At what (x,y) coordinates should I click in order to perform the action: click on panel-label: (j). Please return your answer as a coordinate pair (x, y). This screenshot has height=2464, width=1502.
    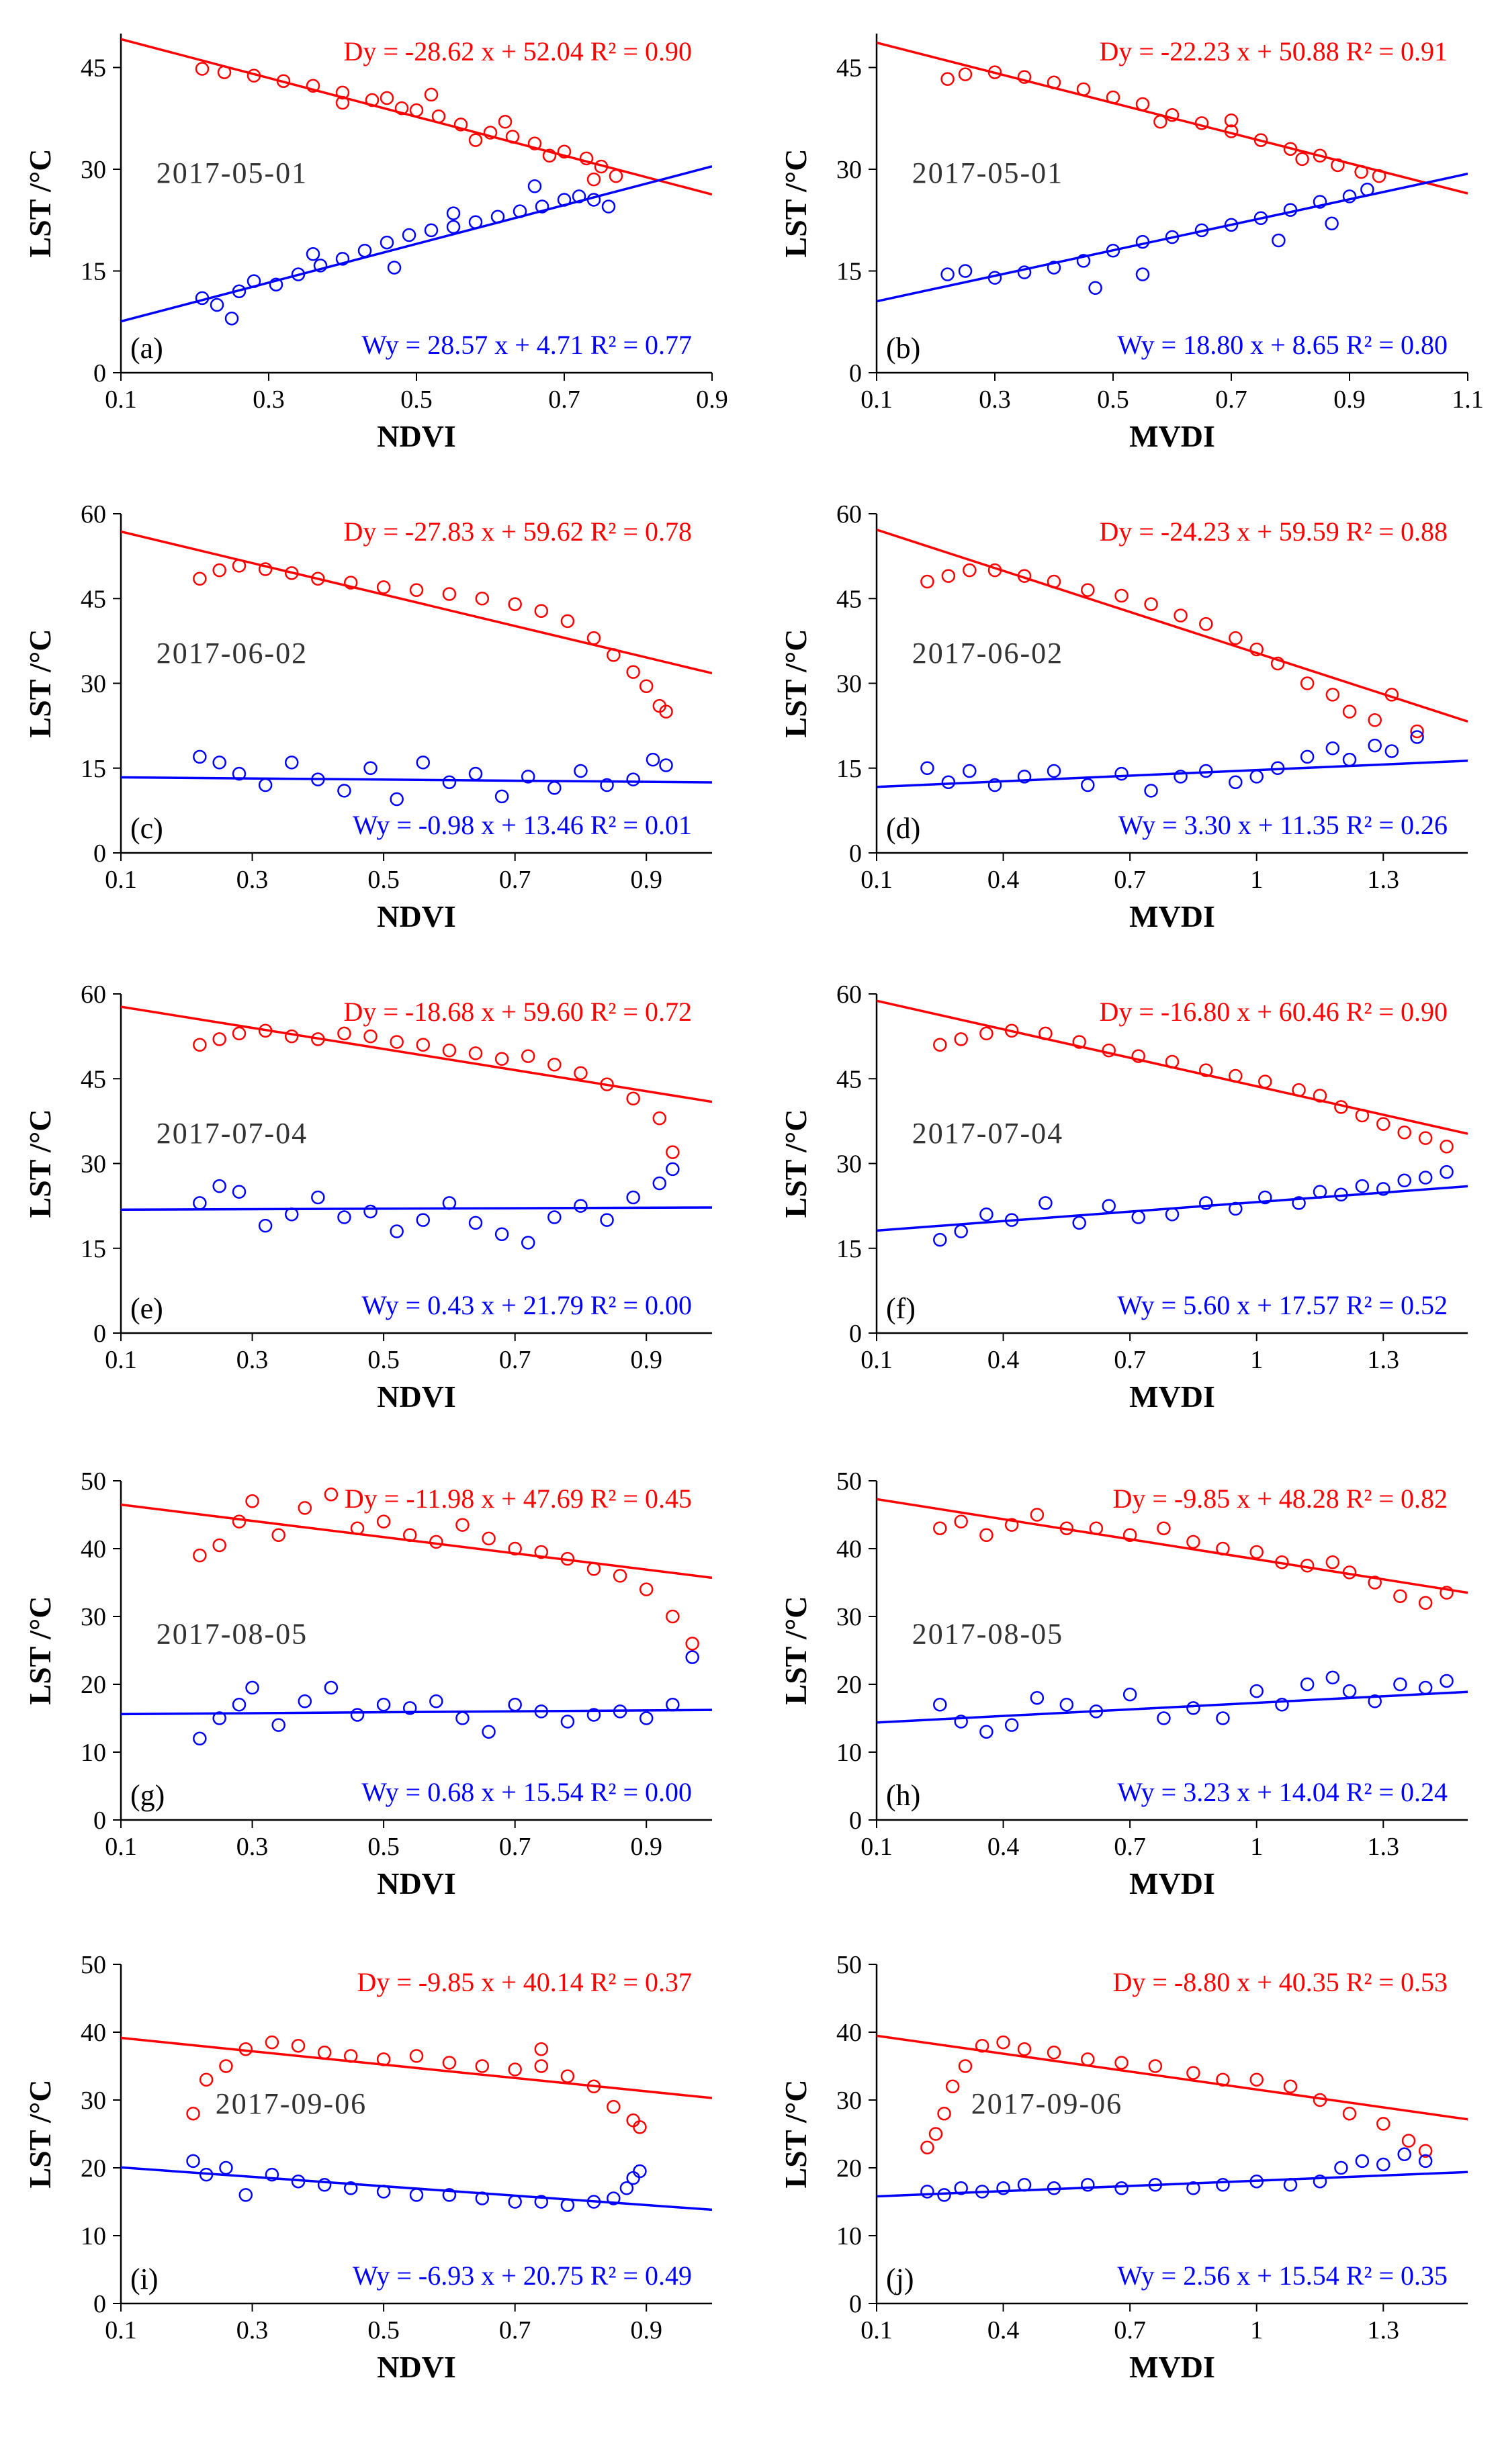
    Looking at the image, I should click on (900, 2279).